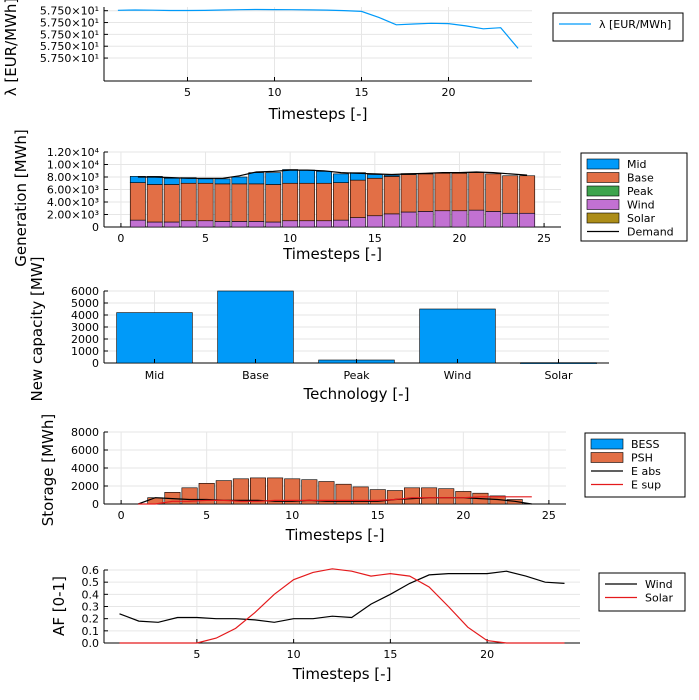  I want to click on y-tick-label: 0.1, so click(91, 631).